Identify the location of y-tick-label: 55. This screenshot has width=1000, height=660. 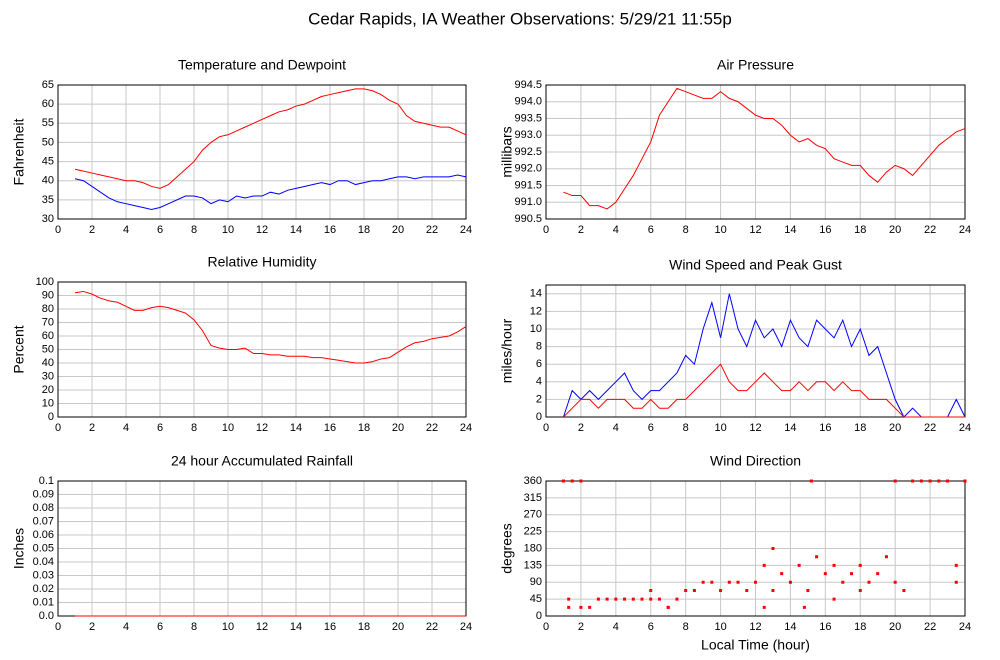
(48, 123).